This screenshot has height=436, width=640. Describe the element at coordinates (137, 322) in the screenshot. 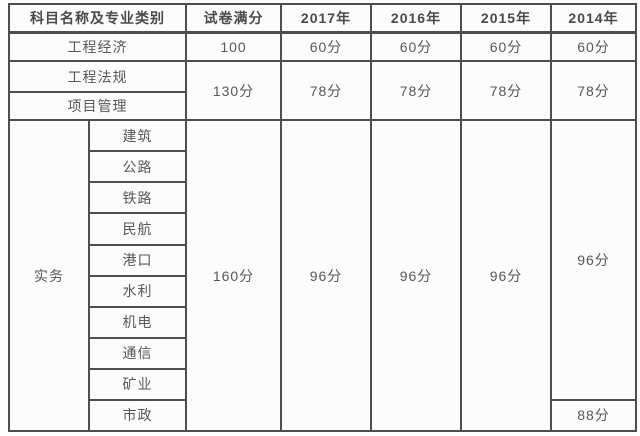

I see `cell-sub-mechanical-electrical: 机电` at that location.